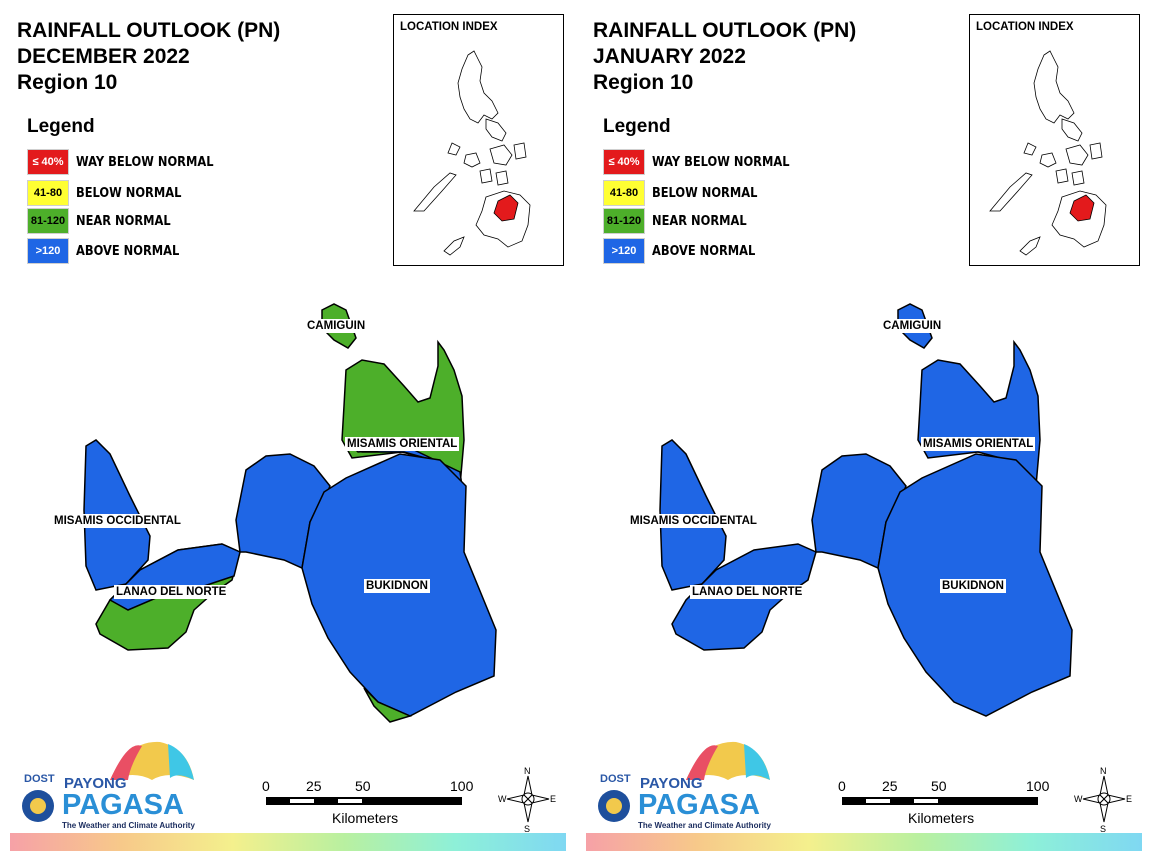 The height and width of the screenshot is (864, 1152). Describe the element at coordinates (388, 705) in the screenshot. I see `bukidnon-green-tip-shape` at that location.